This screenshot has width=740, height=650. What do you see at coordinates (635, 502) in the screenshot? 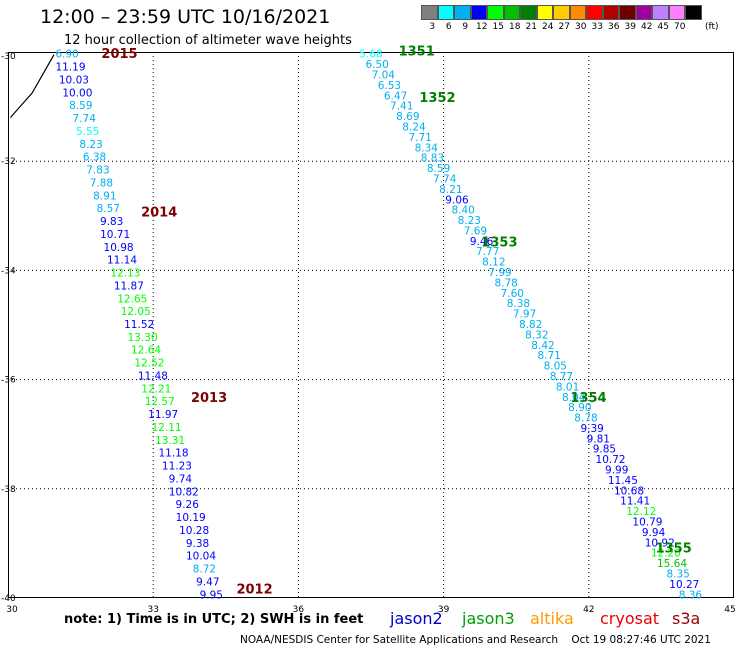
I see `wave-height-value: 11.41` at bounding box center [635, 502].